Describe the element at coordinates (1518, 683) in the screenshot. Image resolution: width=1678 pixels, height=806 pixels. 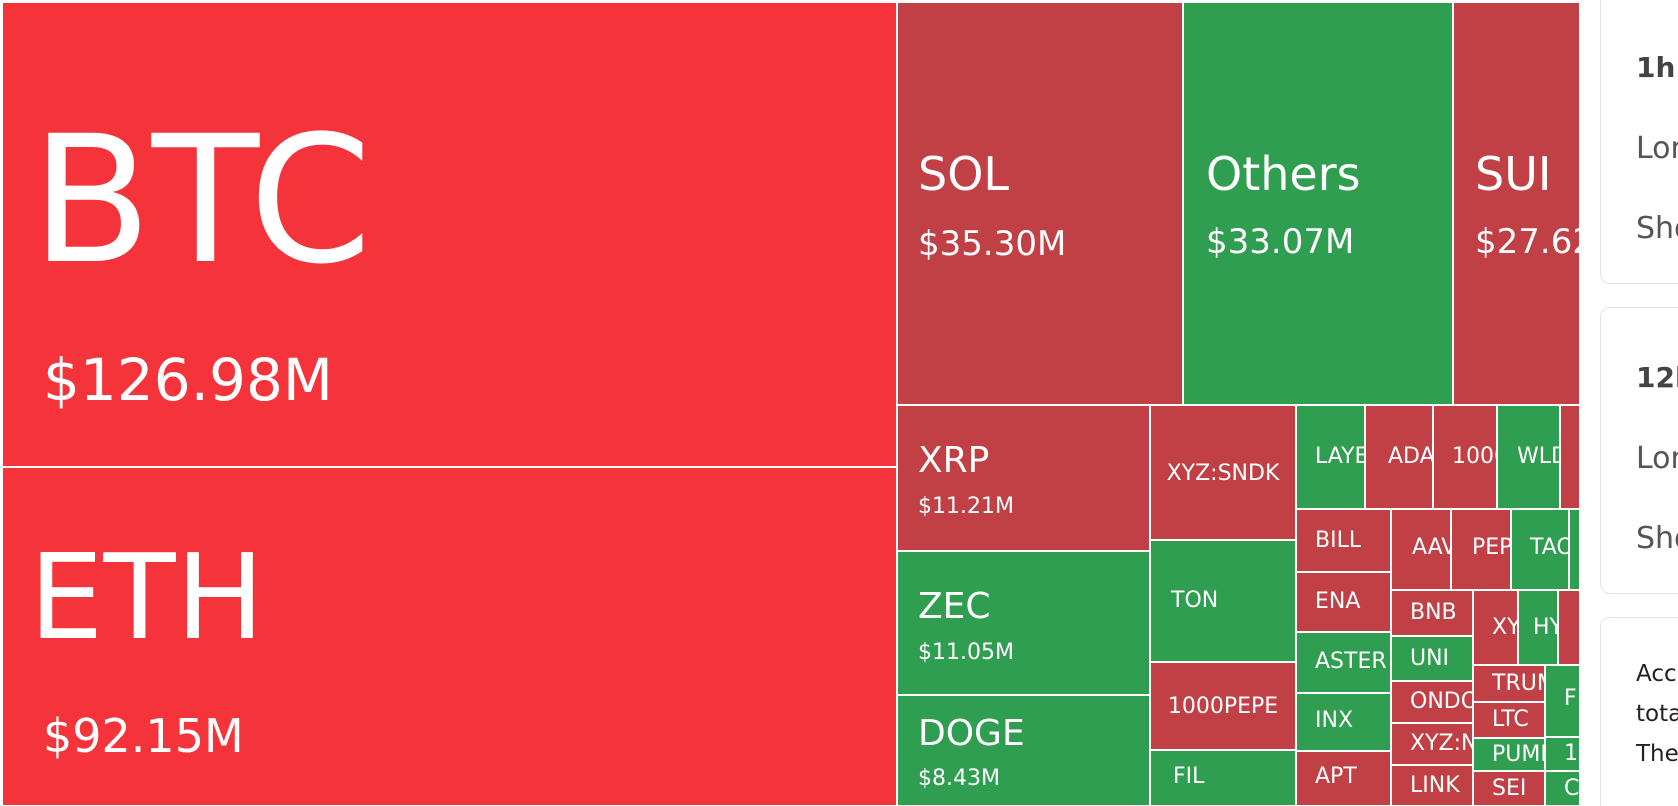
I see `tile-symbol: TRUMP` at that location.